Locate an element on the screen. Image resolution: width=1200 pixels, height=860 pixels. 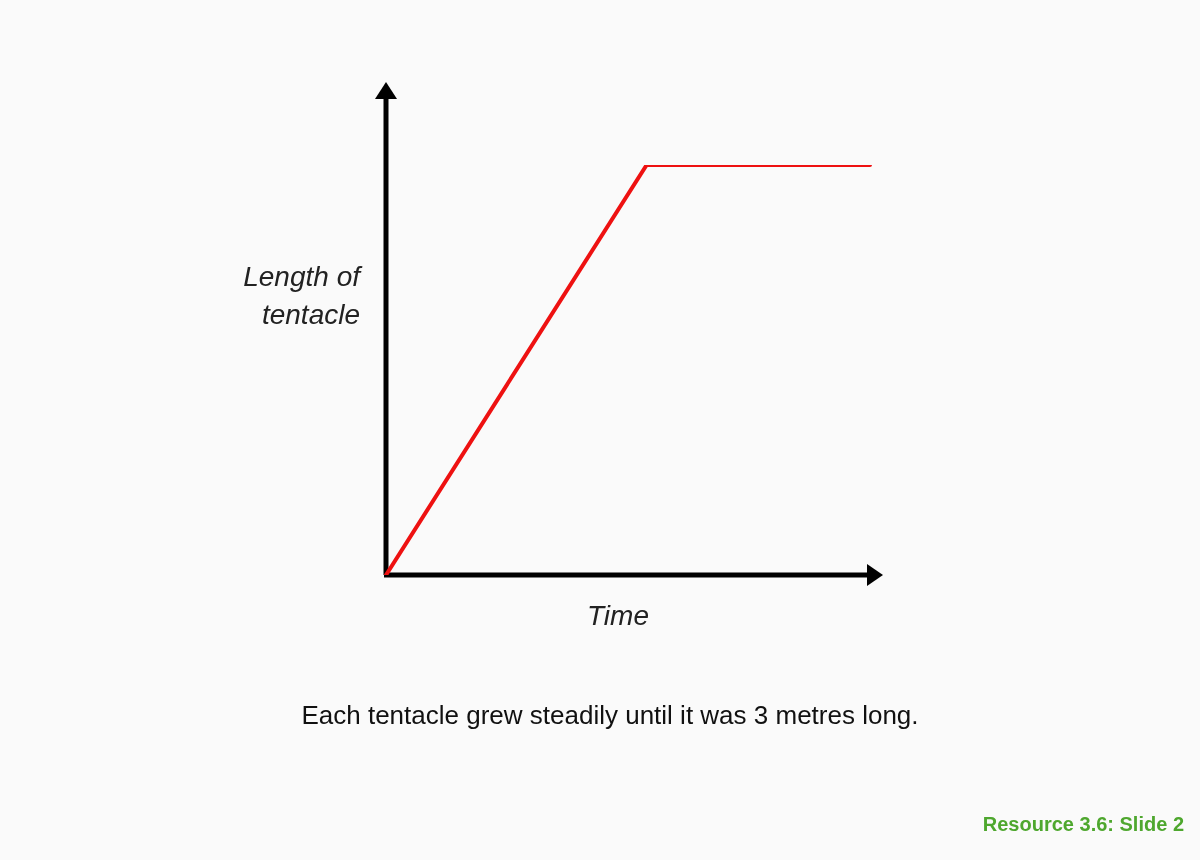
x-axis-title: Time is located at coordinates (618, 616).